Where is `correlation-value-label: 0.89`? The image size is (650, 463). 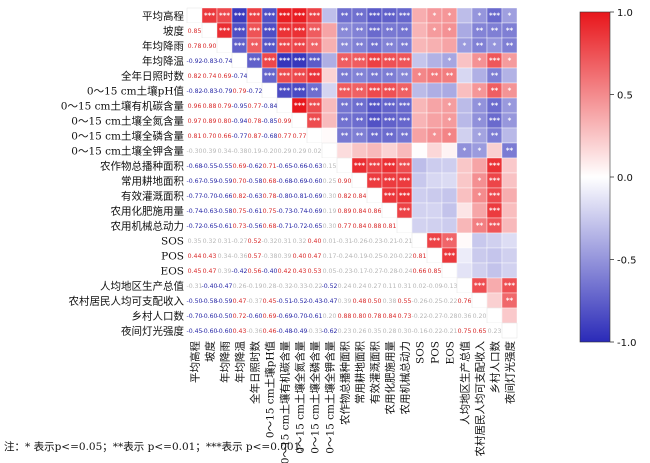 correlation-value-label: 0.89 is located at coordinates (210, 121).